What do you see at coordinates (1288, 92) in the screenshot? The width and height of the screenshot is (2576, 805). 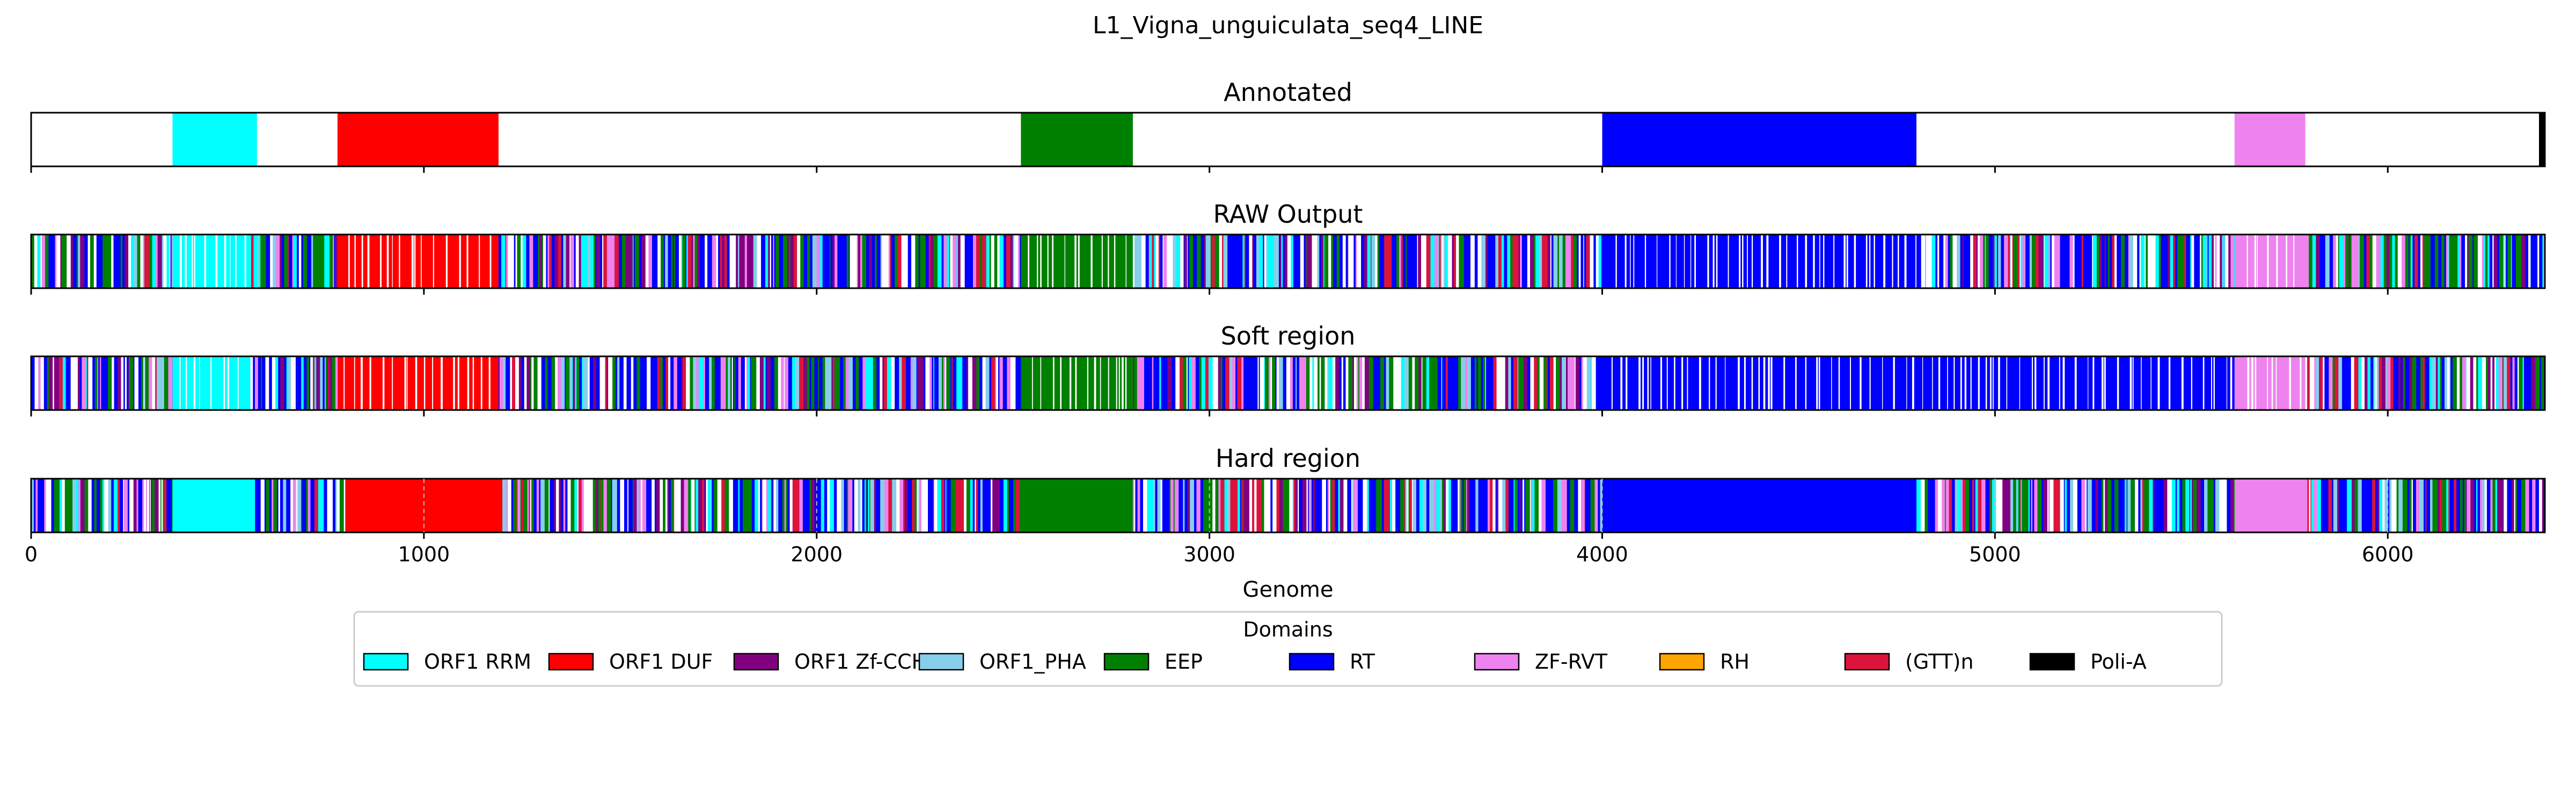 I see `panel-title: Annotated` at bounding box center [1288, 92].